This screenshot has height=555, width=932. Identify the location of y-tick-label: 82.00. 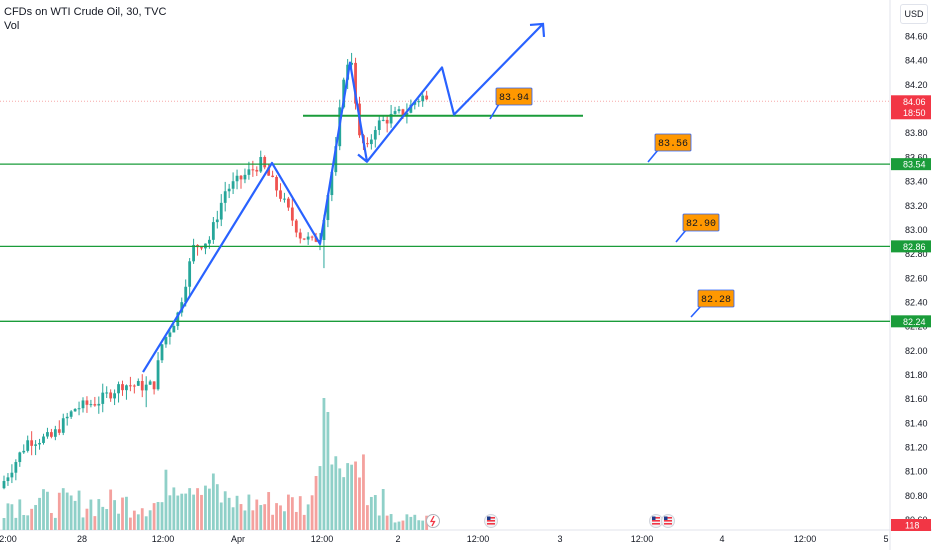
(916, 351).